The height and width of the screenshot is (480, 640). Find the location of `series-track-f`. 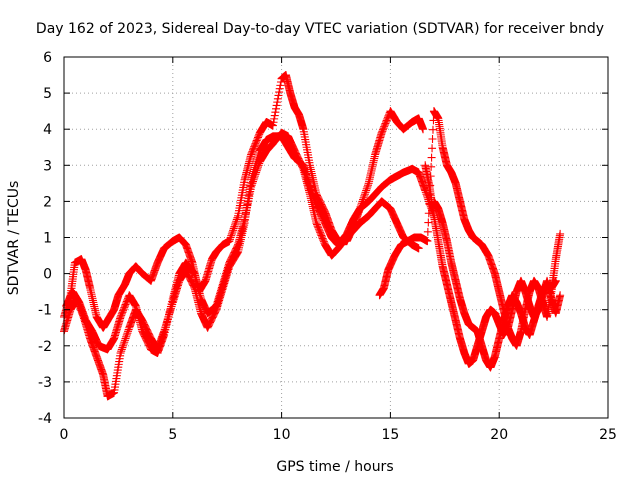

series-track-f is located at coordinates (494, 284).